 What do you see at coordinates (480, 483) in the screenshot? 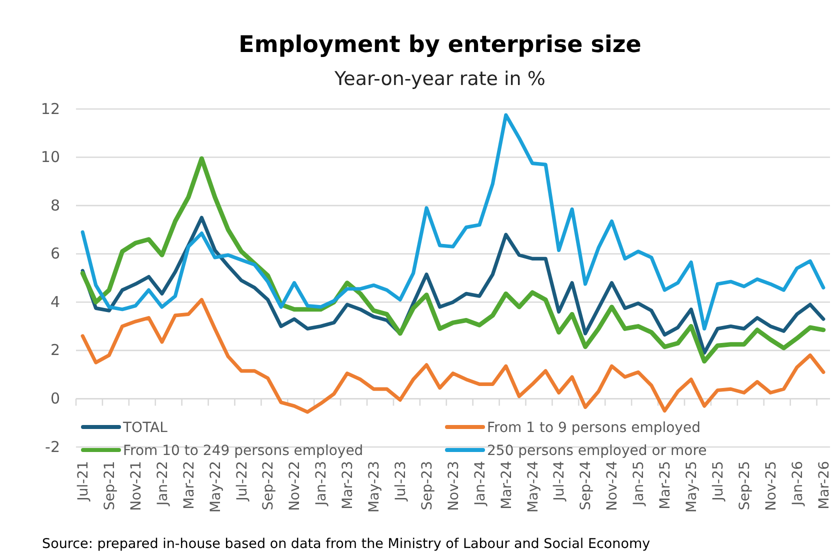
I see `x-tick-label: Jan-24` at bounding box center [480, 483].